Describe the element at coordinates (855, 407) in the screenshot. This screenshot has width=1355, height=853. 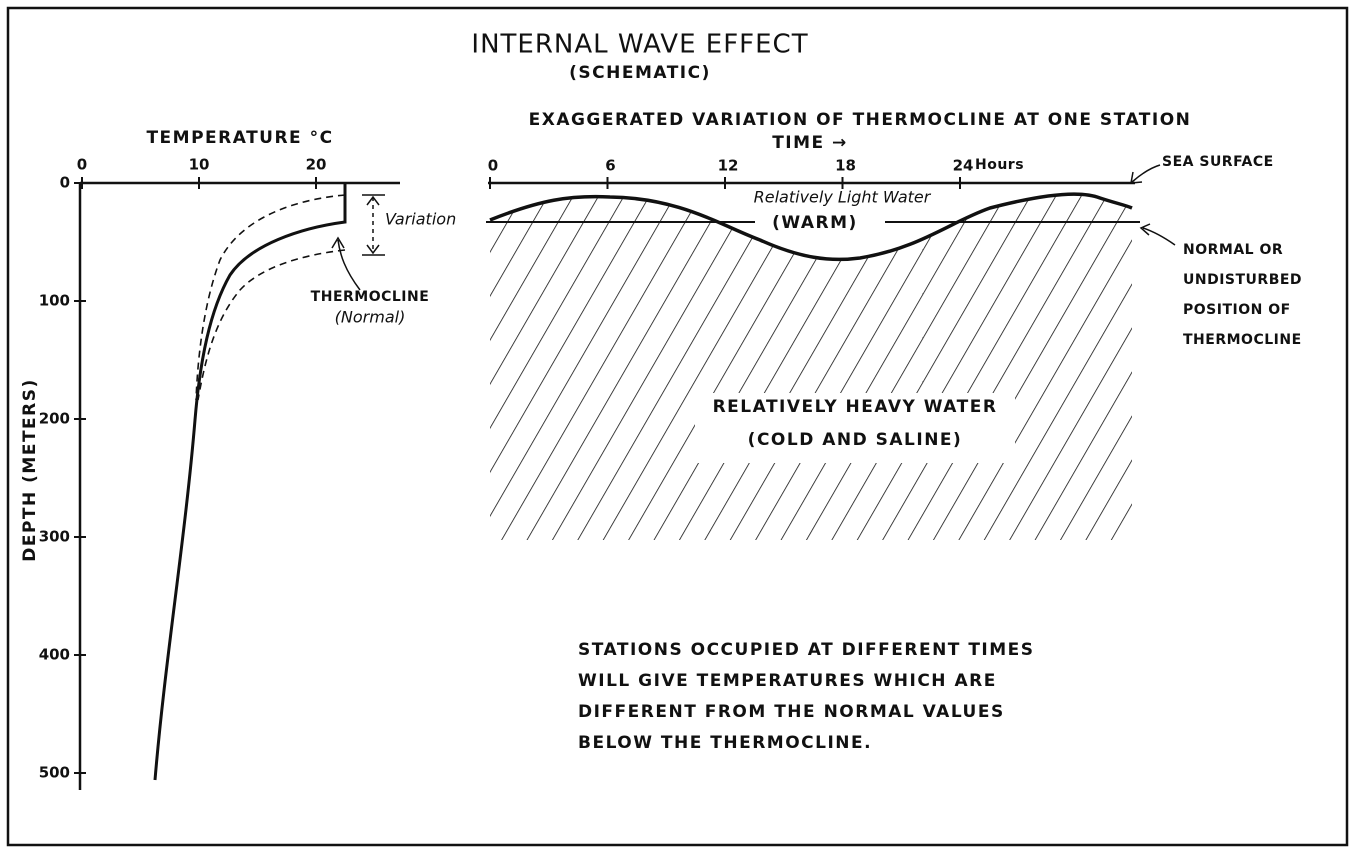
I see `heavy-water-label: RELATIVELY HEAVY WATER` at that location.